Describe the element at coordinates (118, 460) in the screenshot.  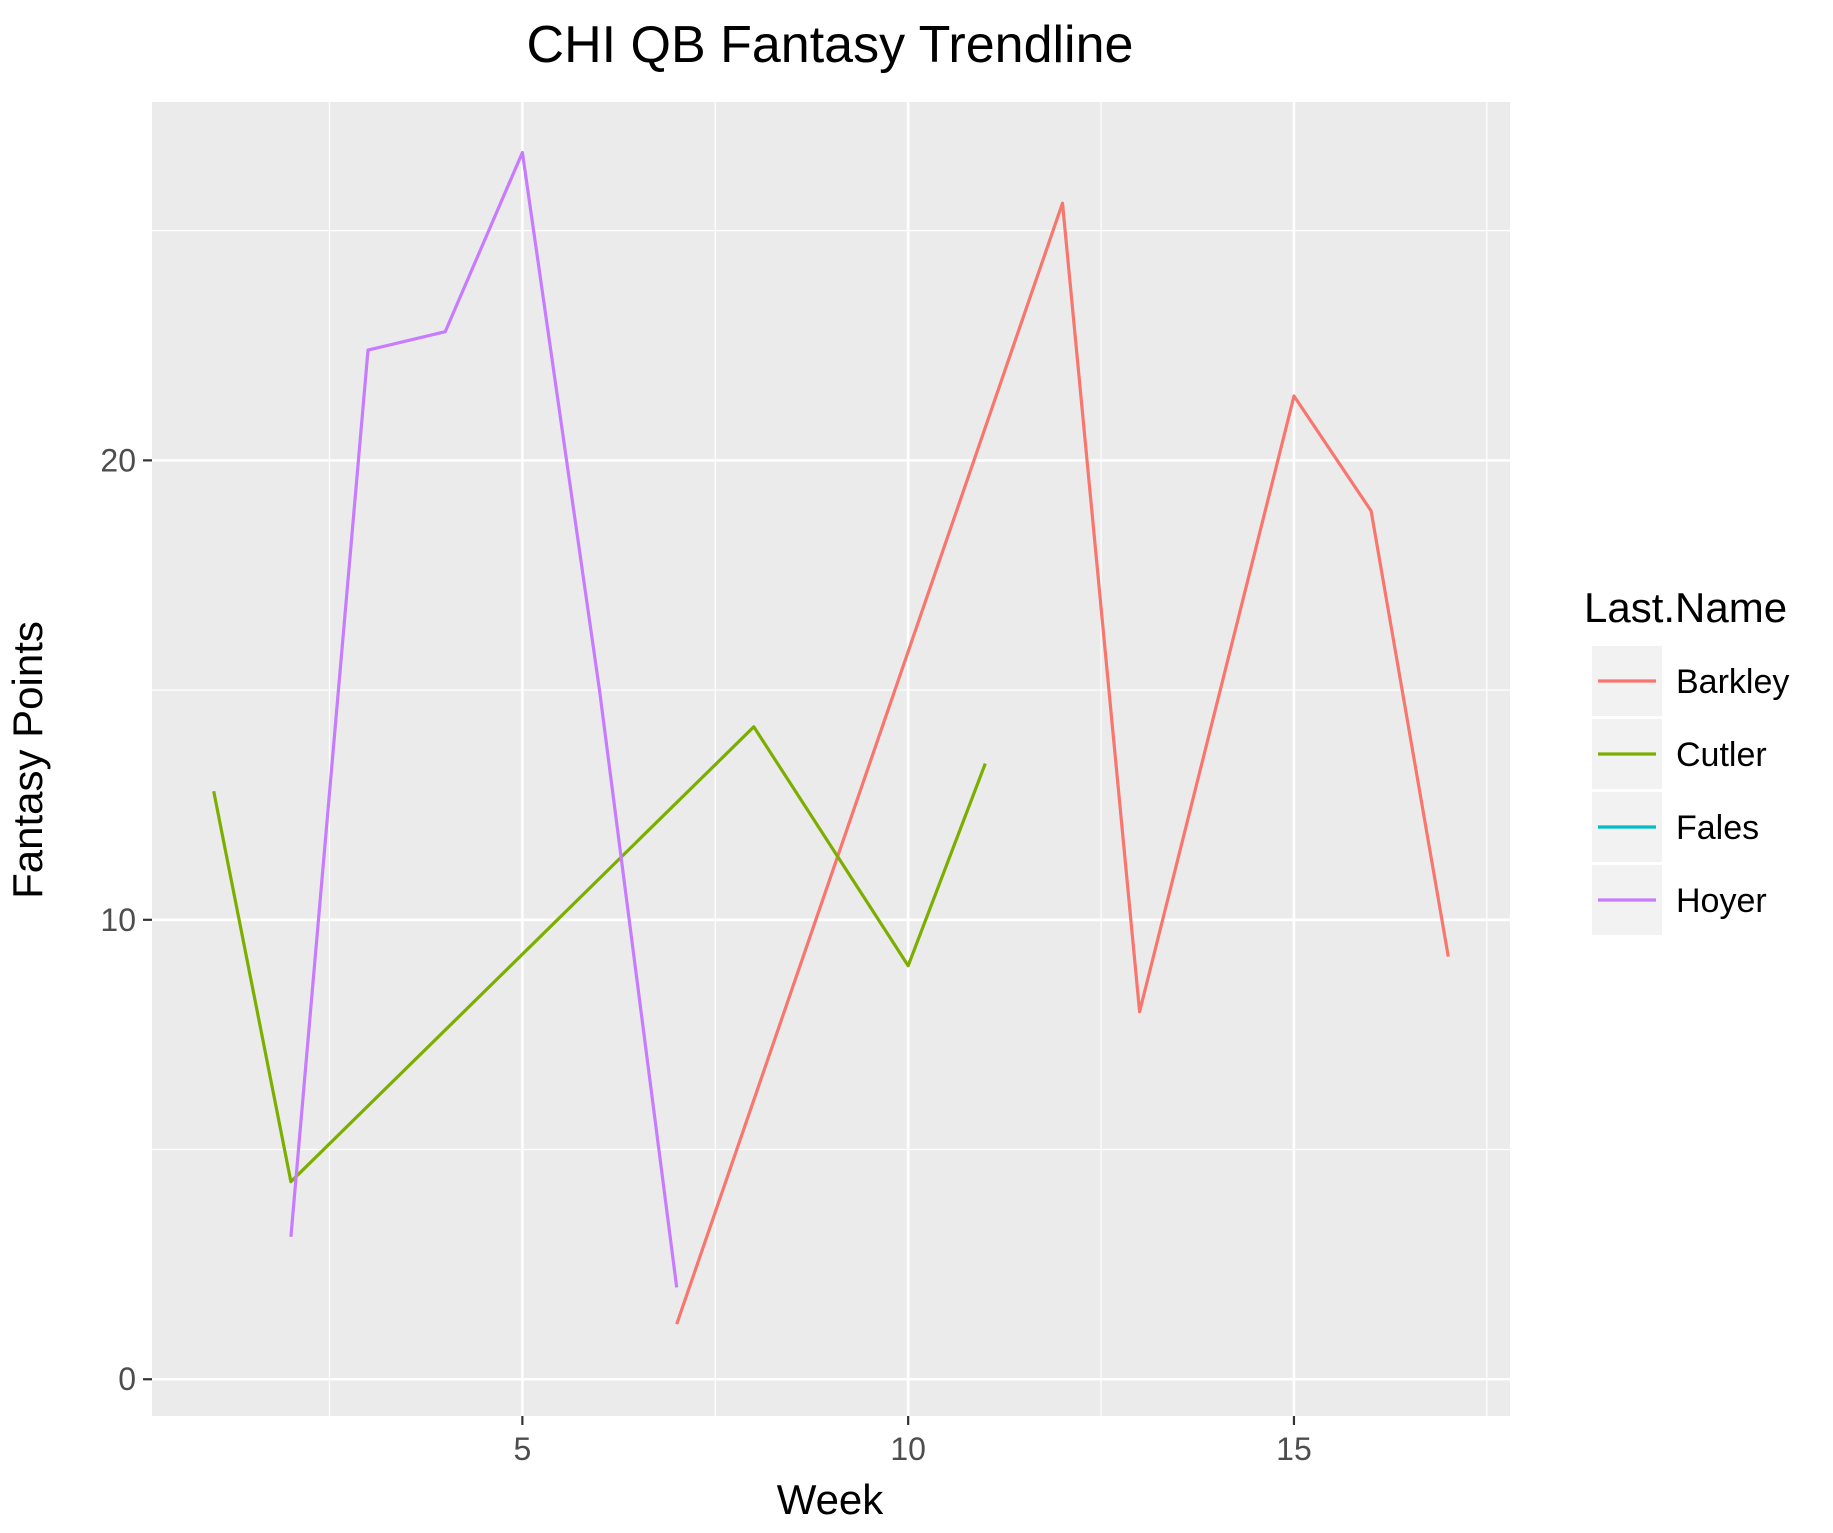
I see `y-tick-label: 20` at that location.